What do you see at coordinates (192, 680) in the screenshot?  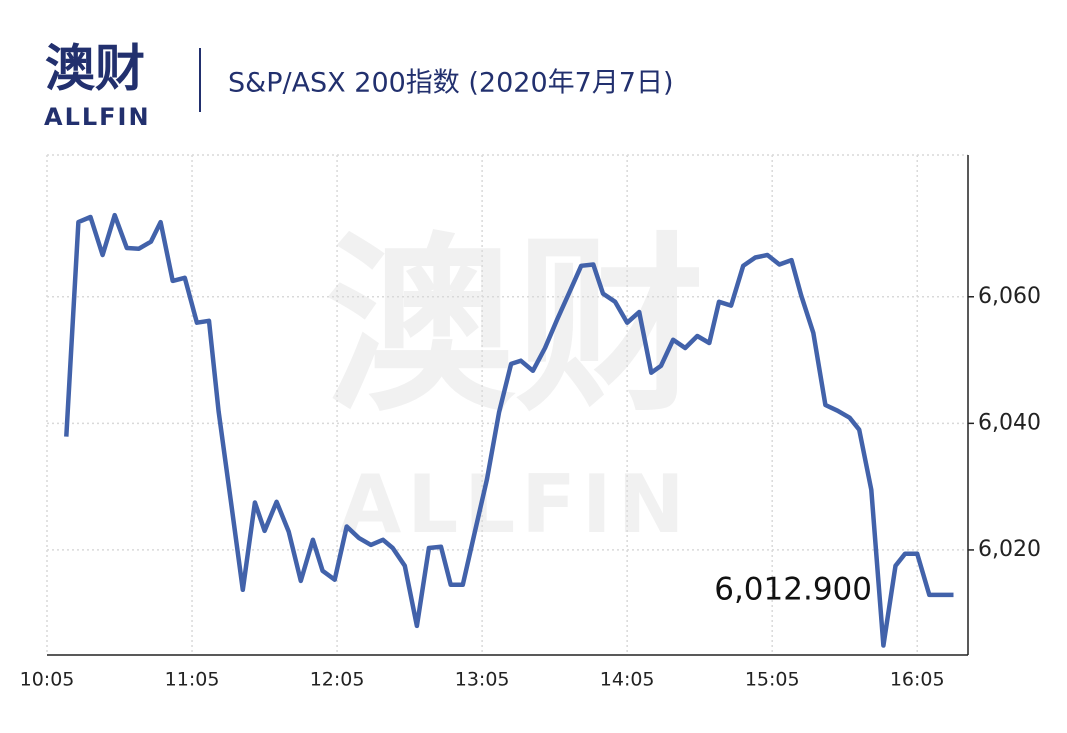 I see `x-tick-label: 11:05` at bounding box center [192, 680].